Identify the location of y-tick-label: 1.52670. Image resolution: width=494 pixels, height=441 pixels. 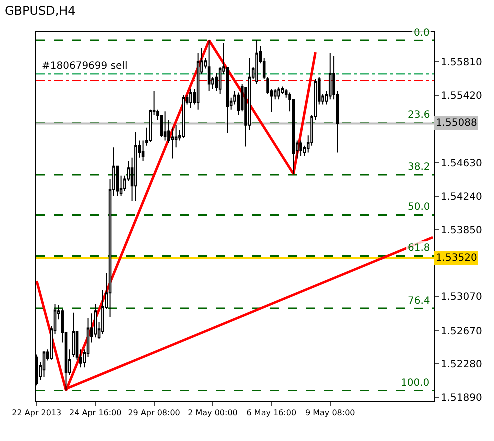
(461, 332).